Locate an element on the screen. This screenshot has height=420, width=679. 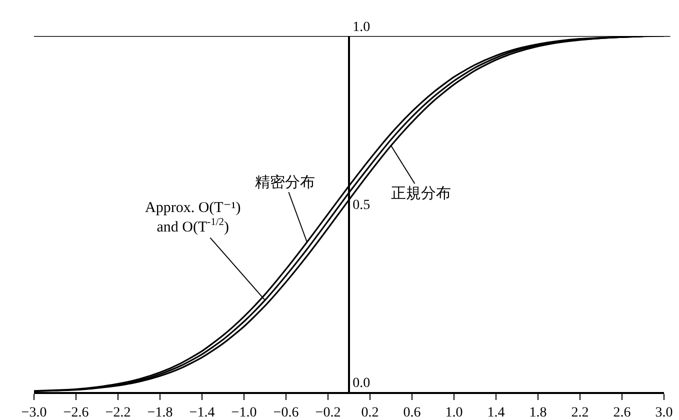
x-tick-label: 3.0 is located at coordinates (664, 413).